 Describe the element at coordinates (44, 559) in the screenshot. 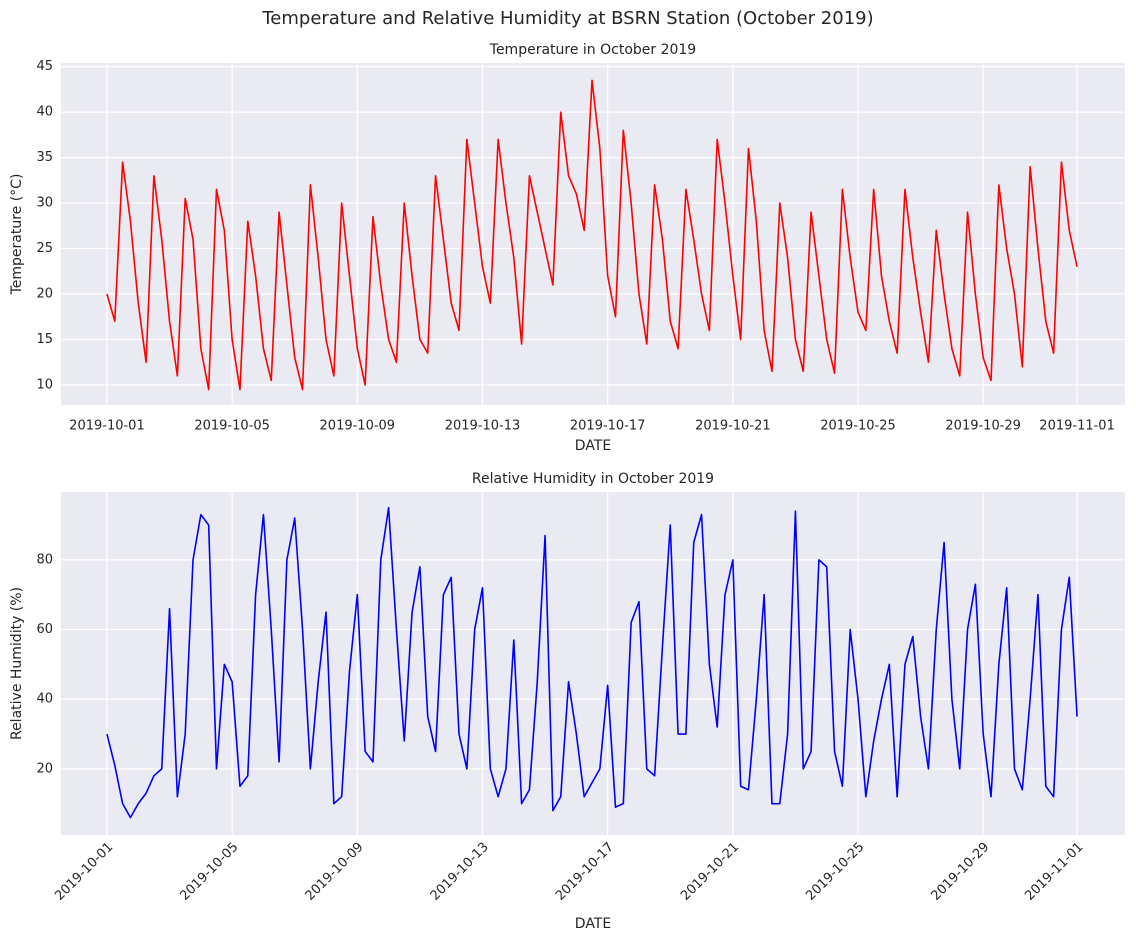

I see `y-tick-label: 80` at that location.